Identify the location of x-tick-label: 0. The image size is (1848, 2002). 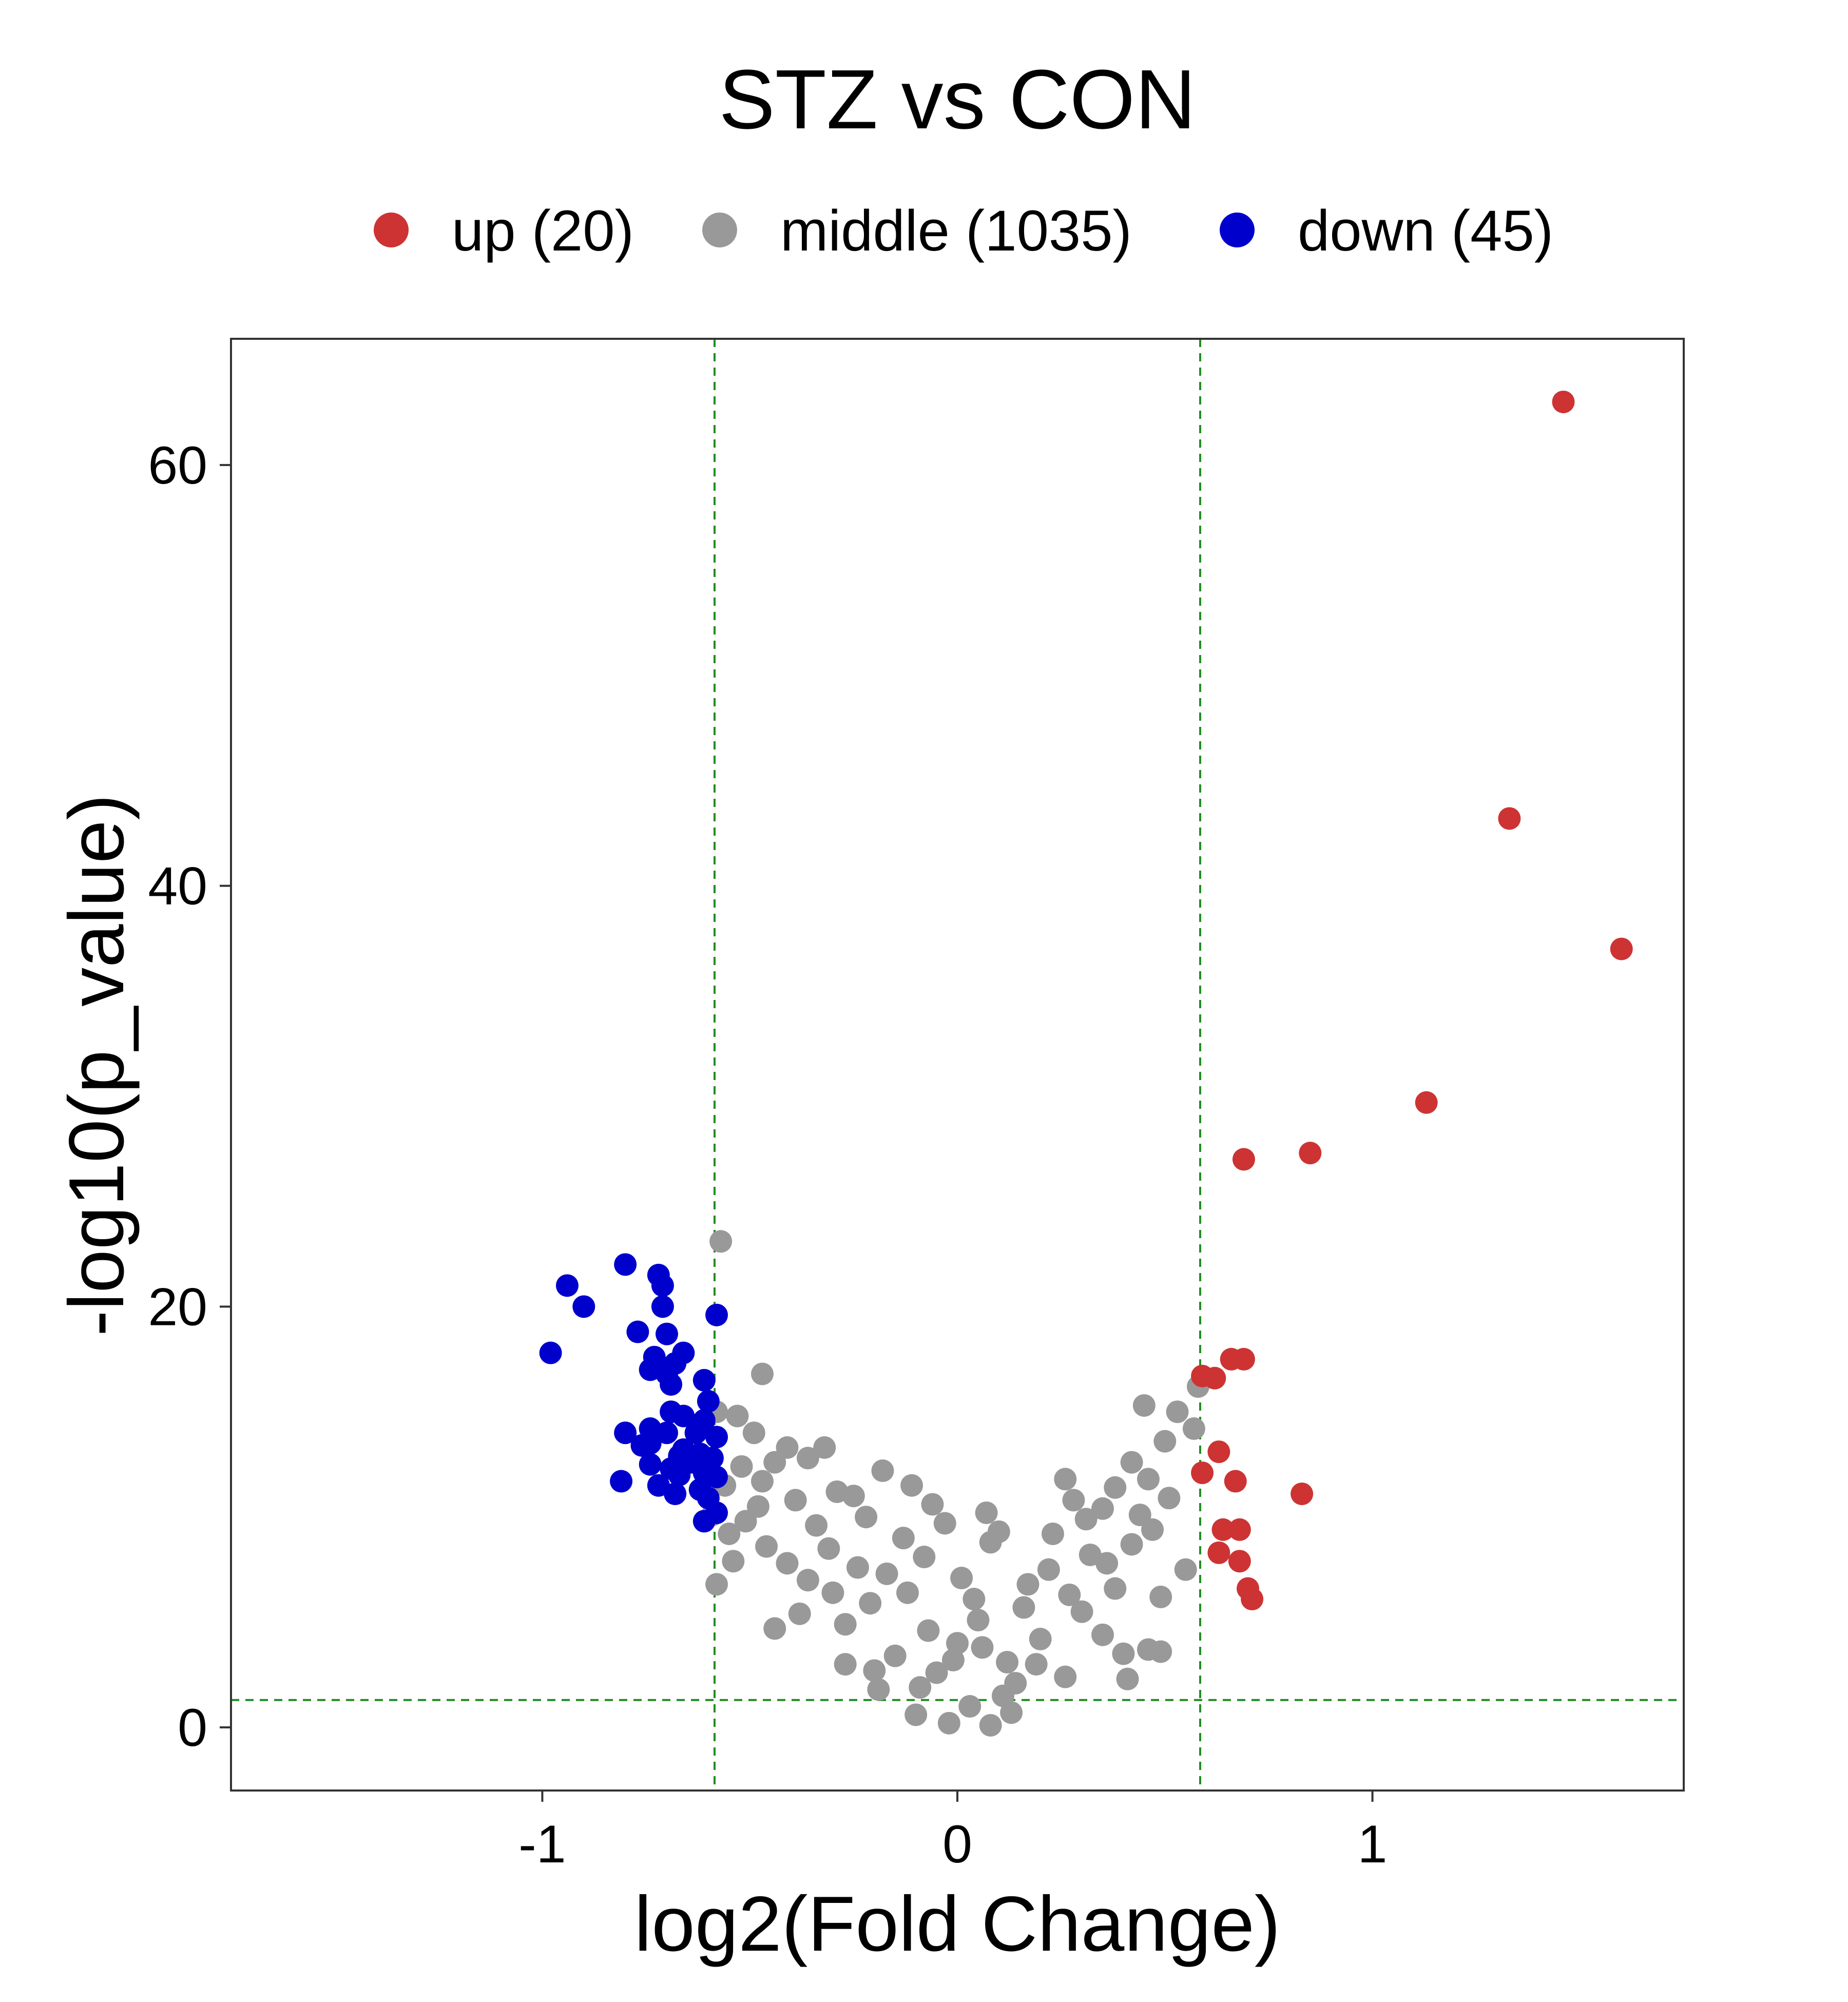
(957, 1844).